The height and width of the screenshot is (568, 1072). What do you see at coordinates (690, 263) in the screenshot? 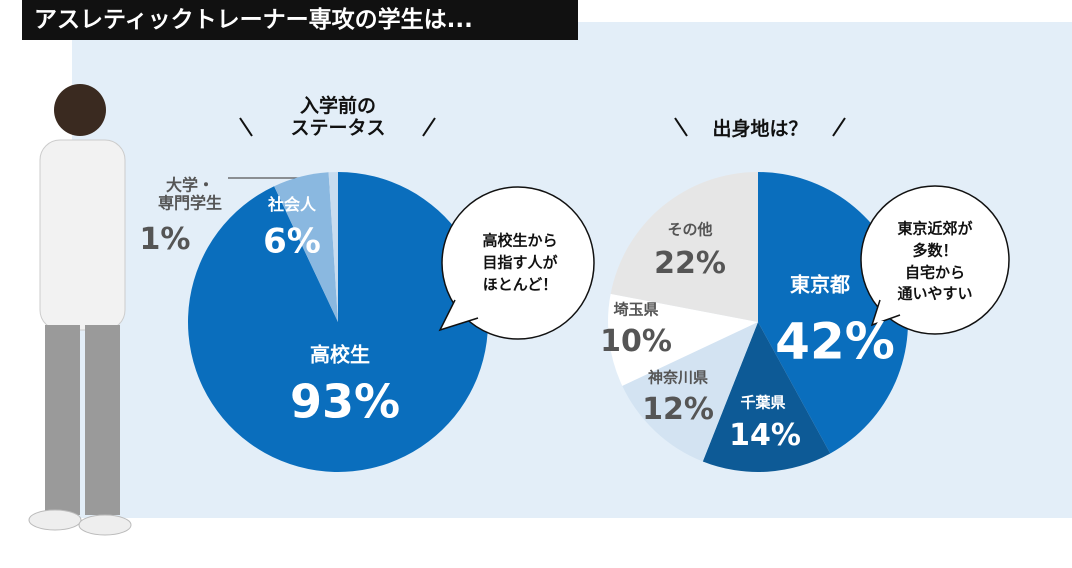
I see `slice-value: 22%` at bounding box center [690, 263].